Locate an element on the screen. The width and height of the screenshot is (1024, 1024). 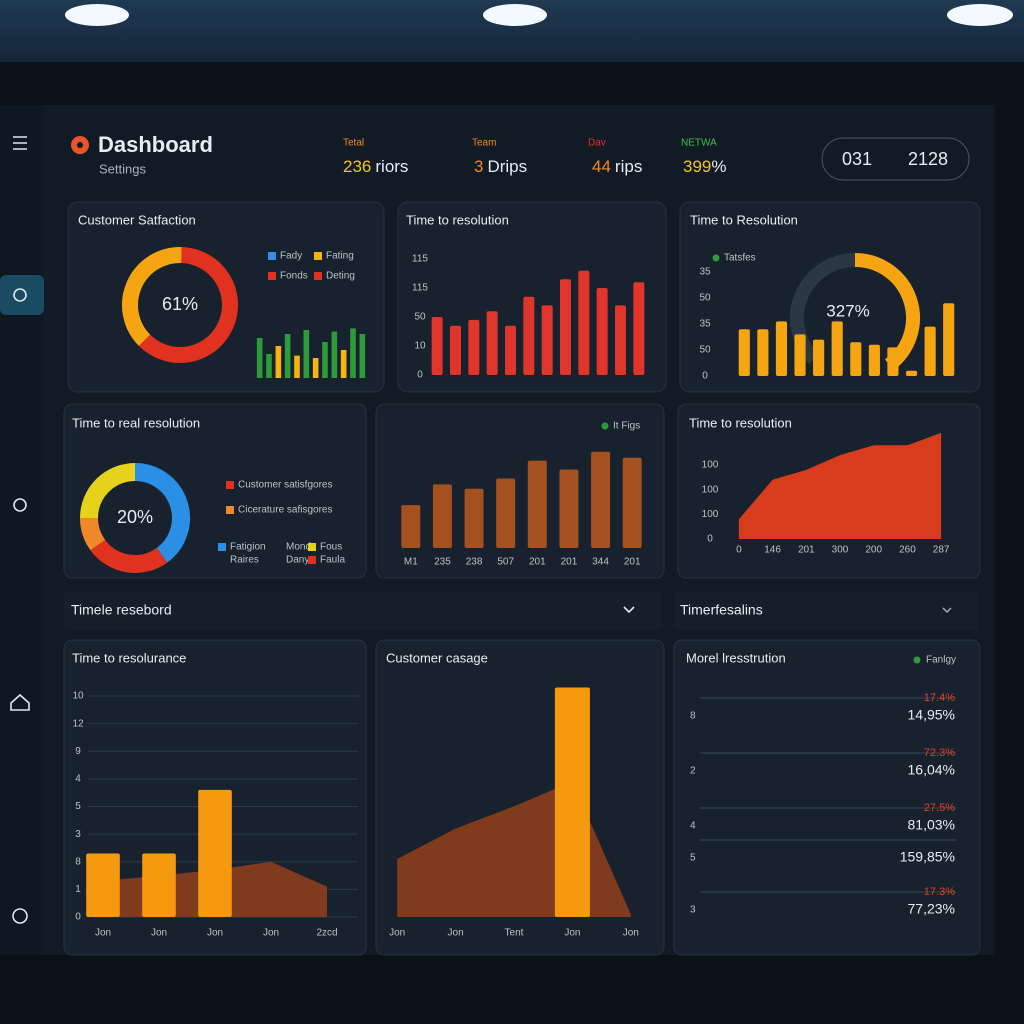
legend-label: Fanlgy is located at coordinates (941, 660).